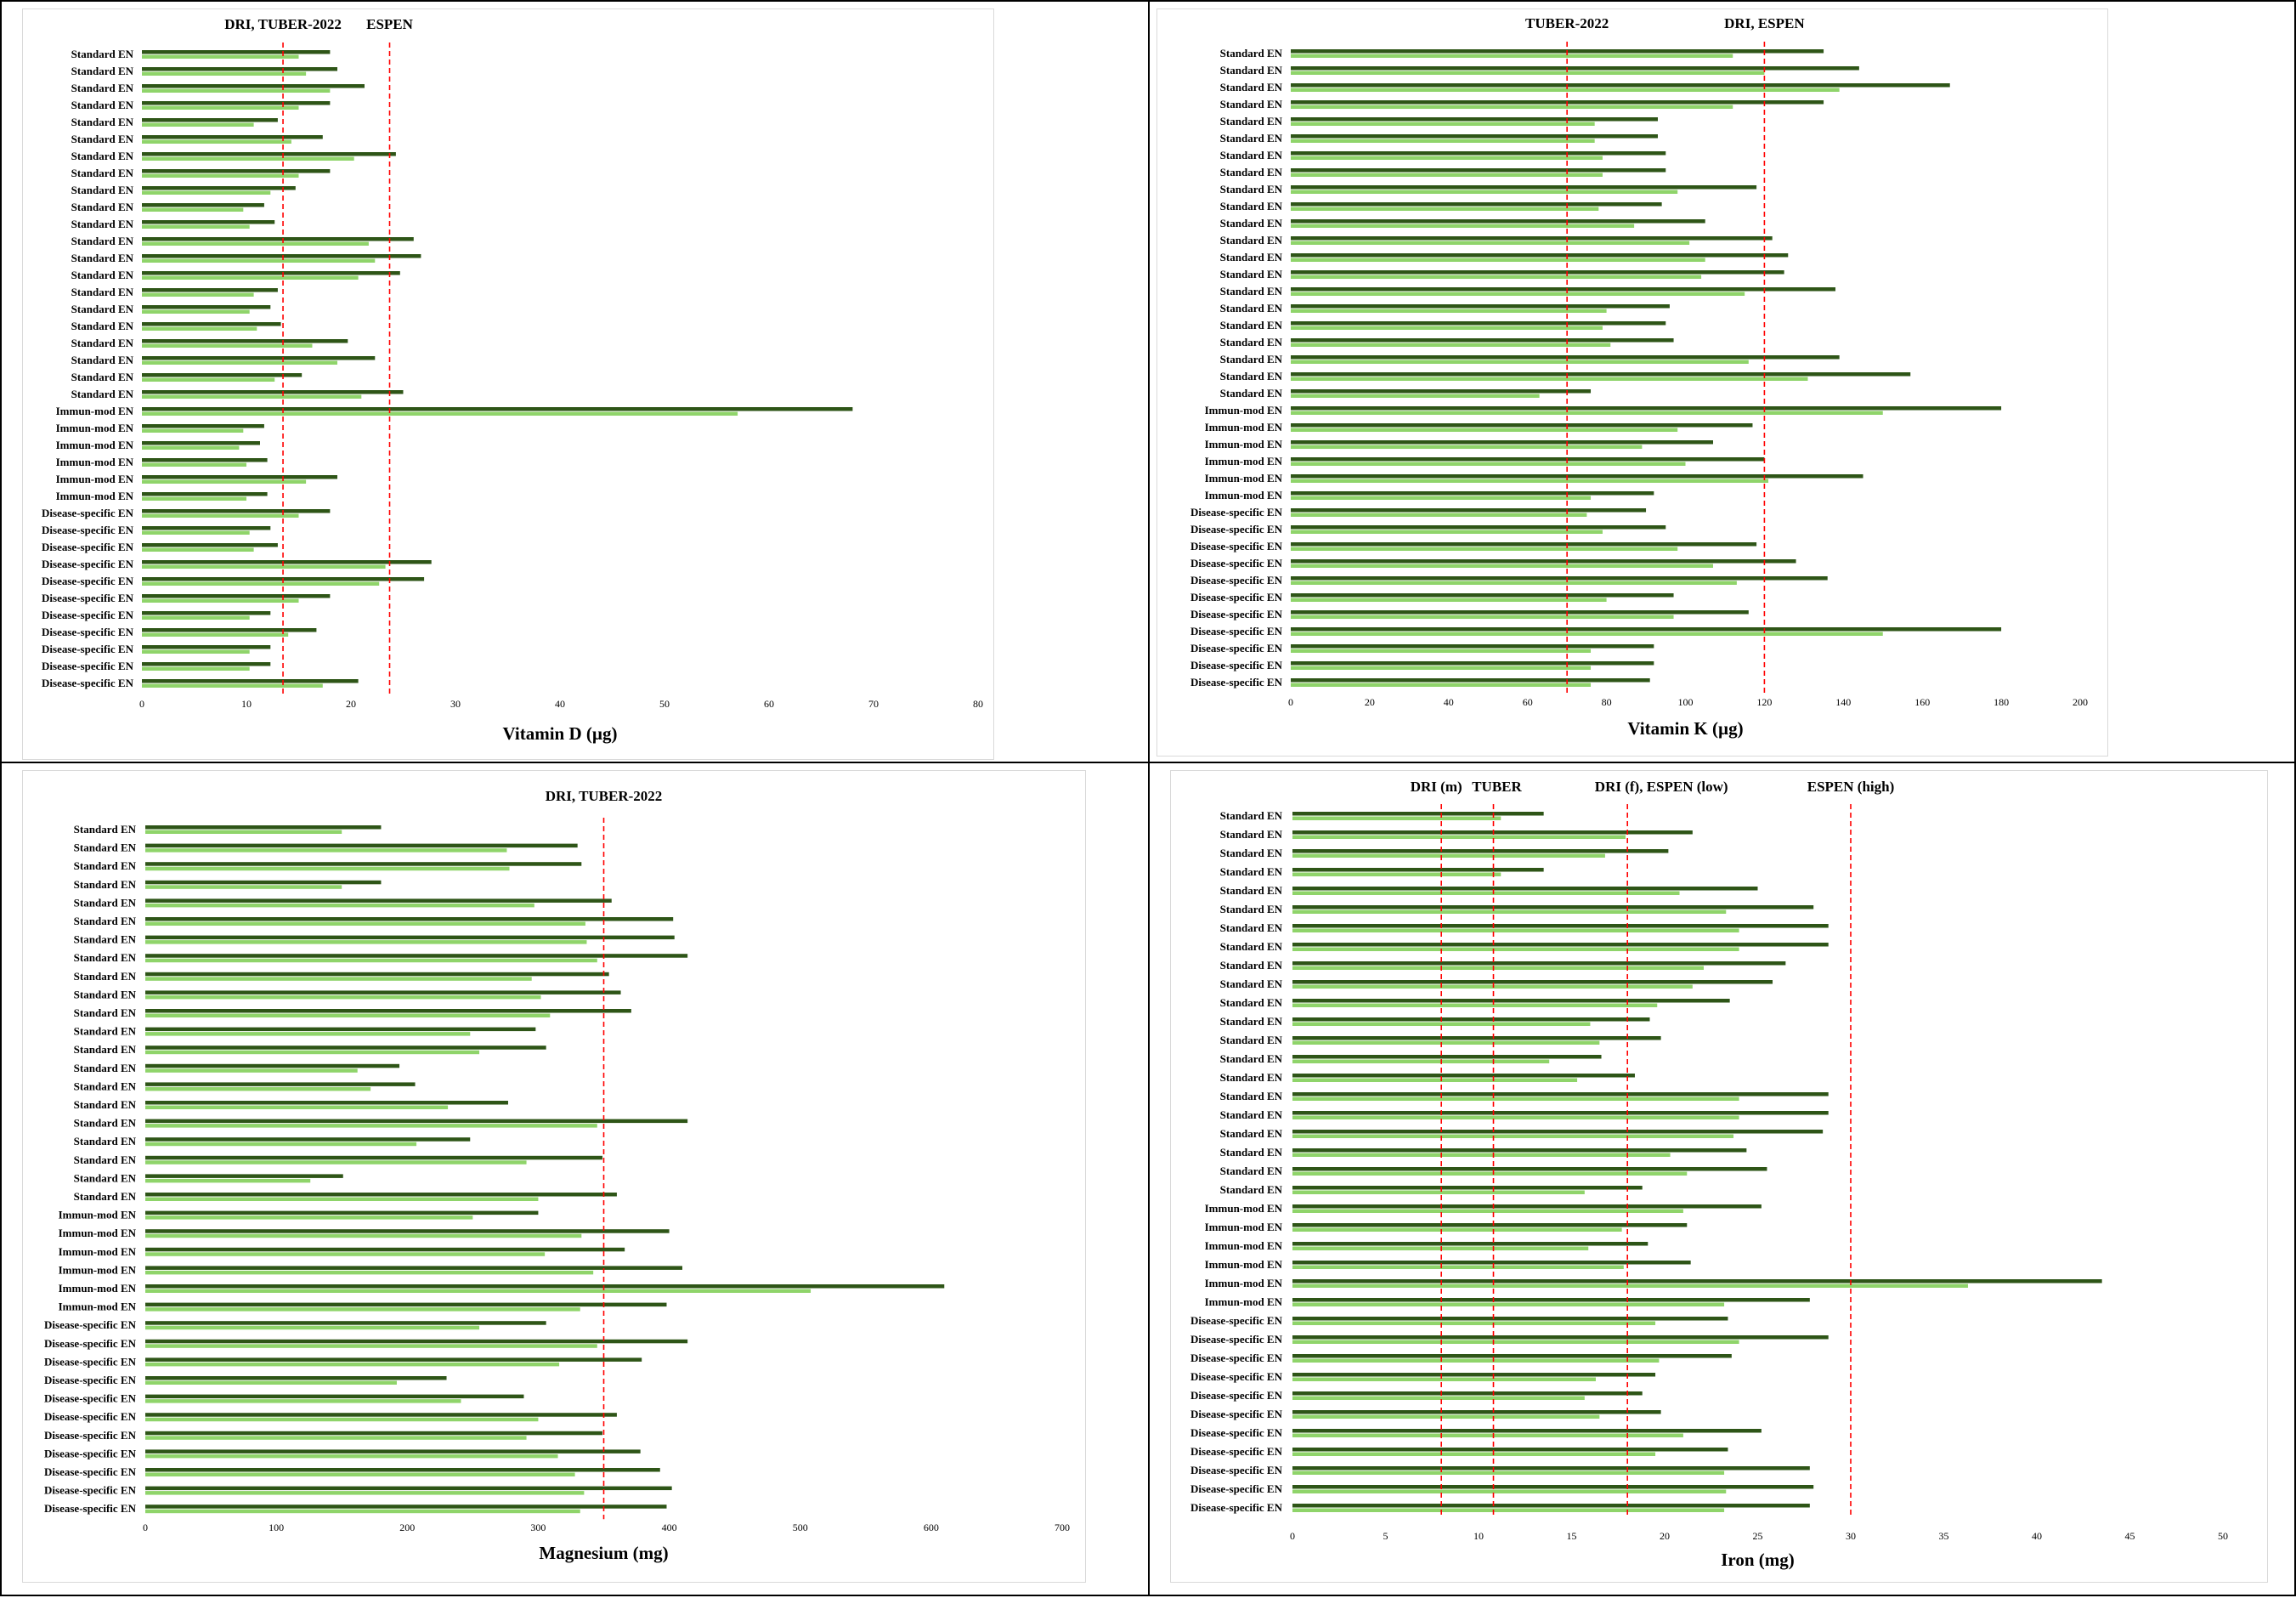 The width and height of the screenshot is (2296, 1598). What do you see at coordinates (931, 1527) in the screenshot?
I see `x-tick-label: 600` at bounding box center [931, 1527].